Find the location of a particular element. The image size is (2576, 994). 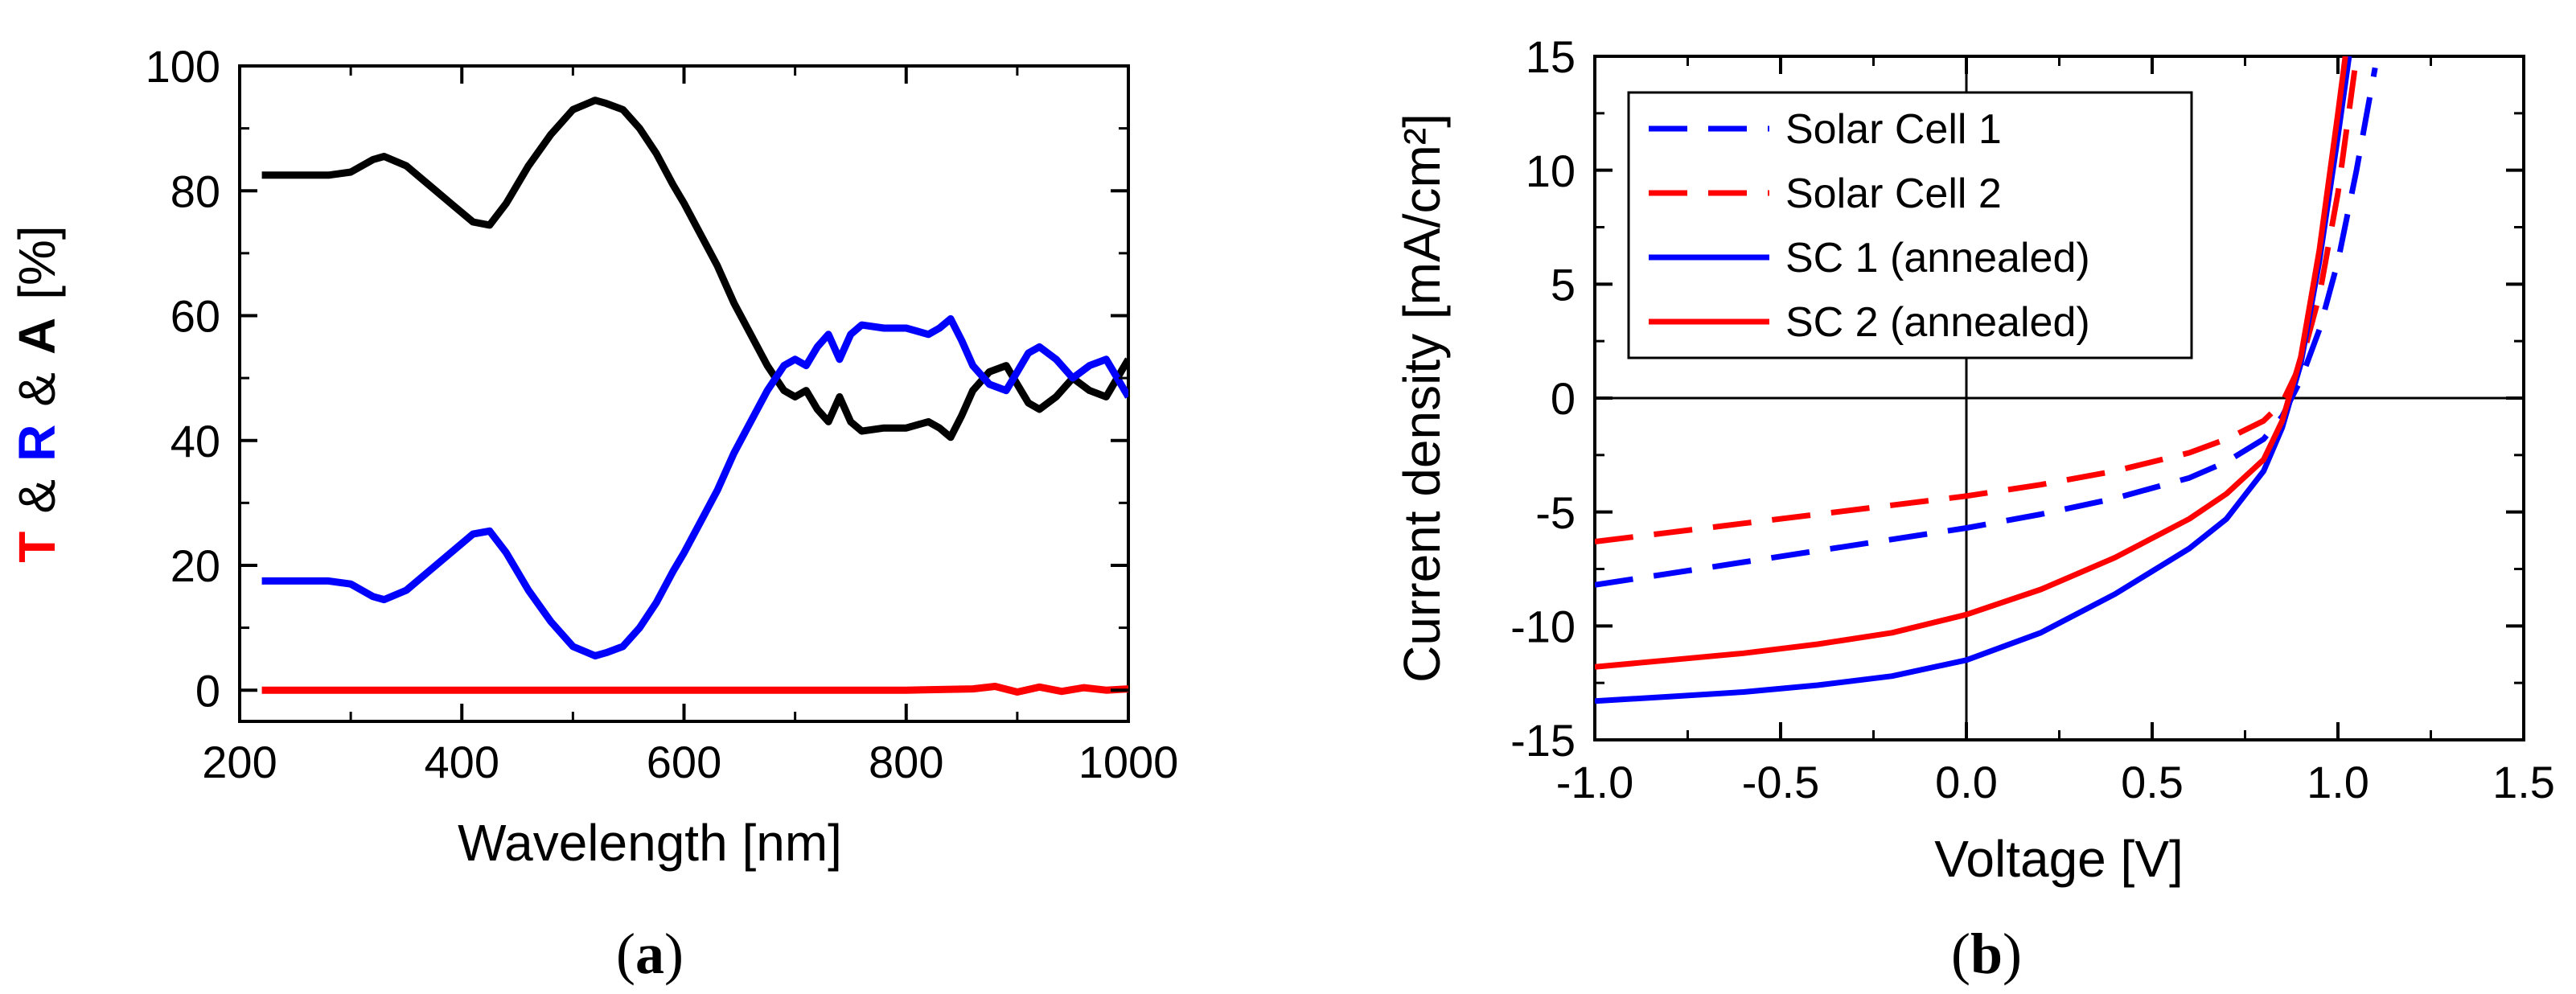

panel-b-y-tick-label: 5 is located at coordinates (1563, 284).